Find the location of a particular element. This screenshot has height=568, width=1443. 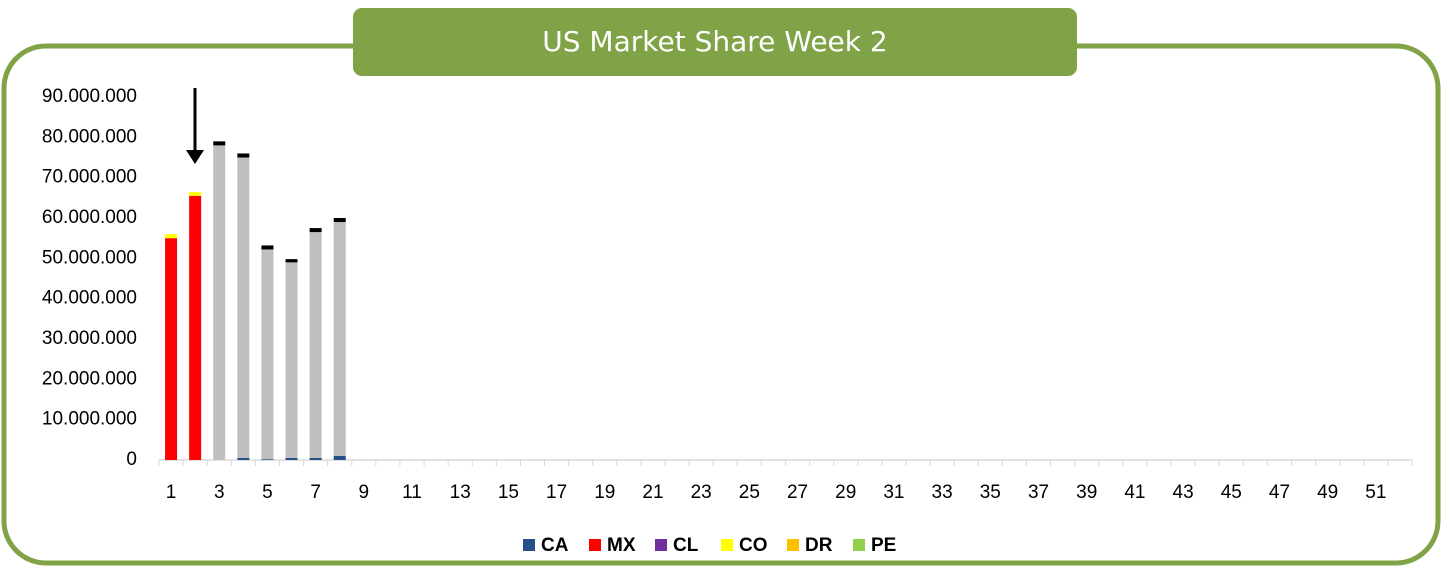

x-tick-label: 21 is located at coordinates (652, 492).